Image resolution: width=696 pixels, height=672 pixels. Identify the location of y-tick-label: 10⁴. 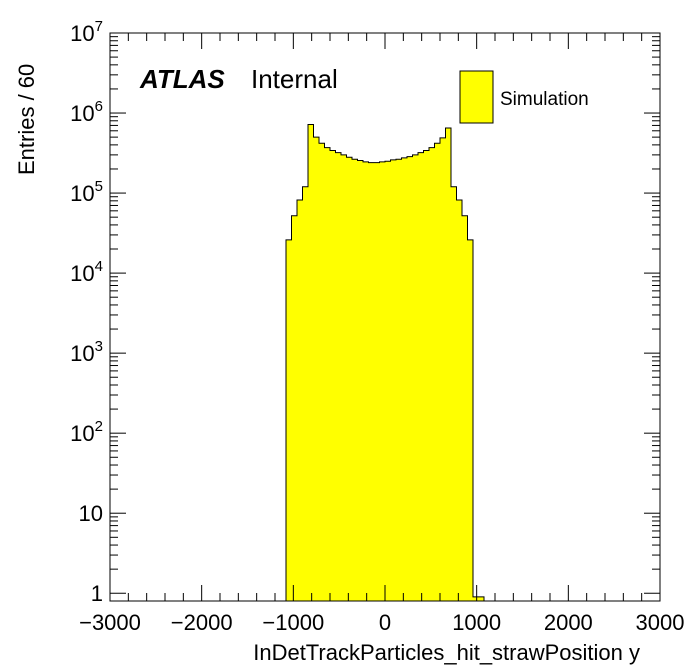
(86, 272).